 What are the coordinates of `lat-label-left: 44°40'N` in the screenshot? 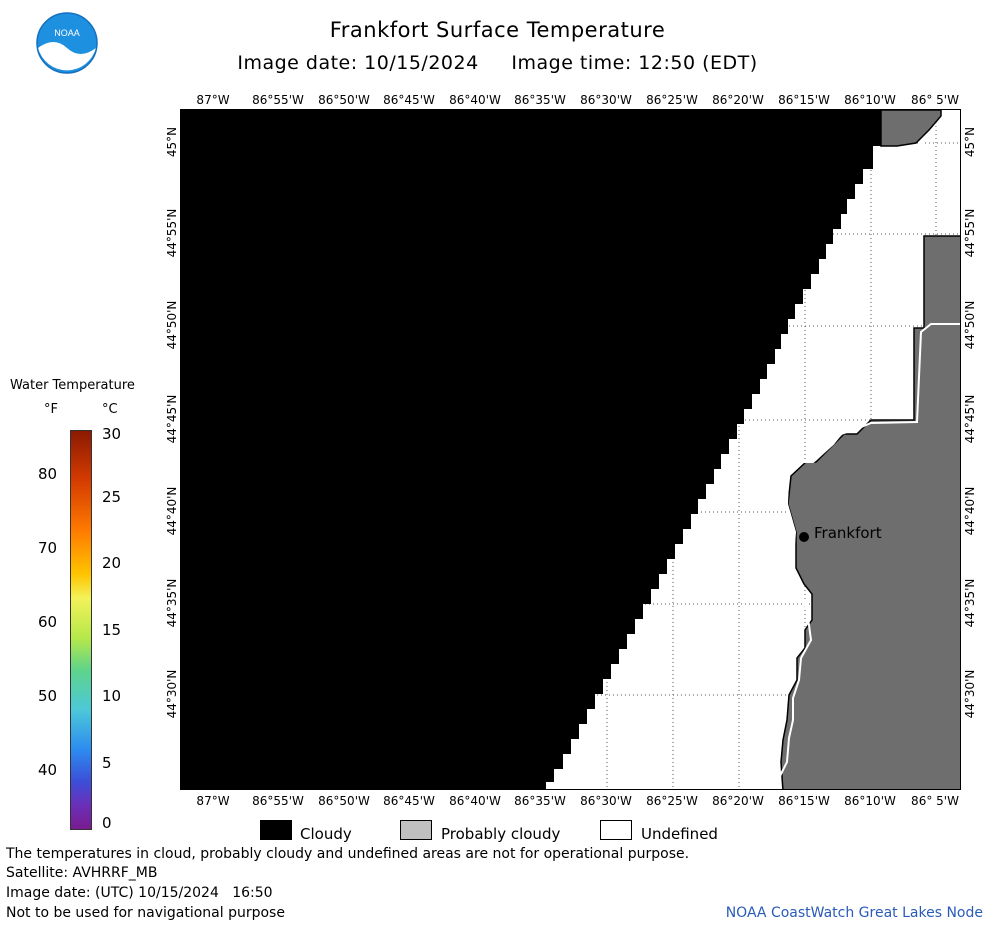 It's located at (172, 511).